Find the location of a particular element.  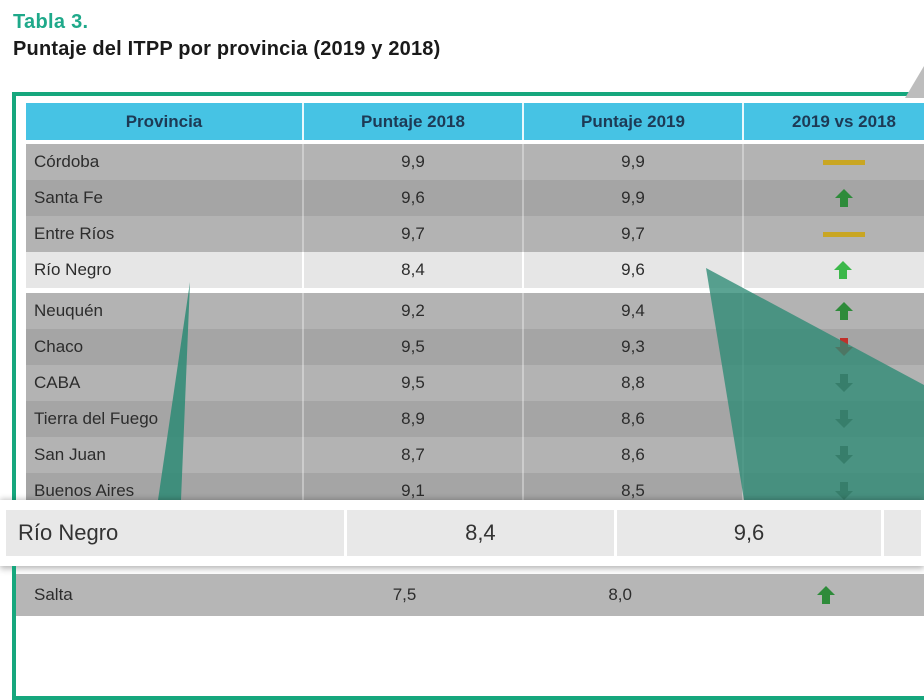

table-row: Santa Fe 9,6 9,9 is located at coordinates (475, 198).